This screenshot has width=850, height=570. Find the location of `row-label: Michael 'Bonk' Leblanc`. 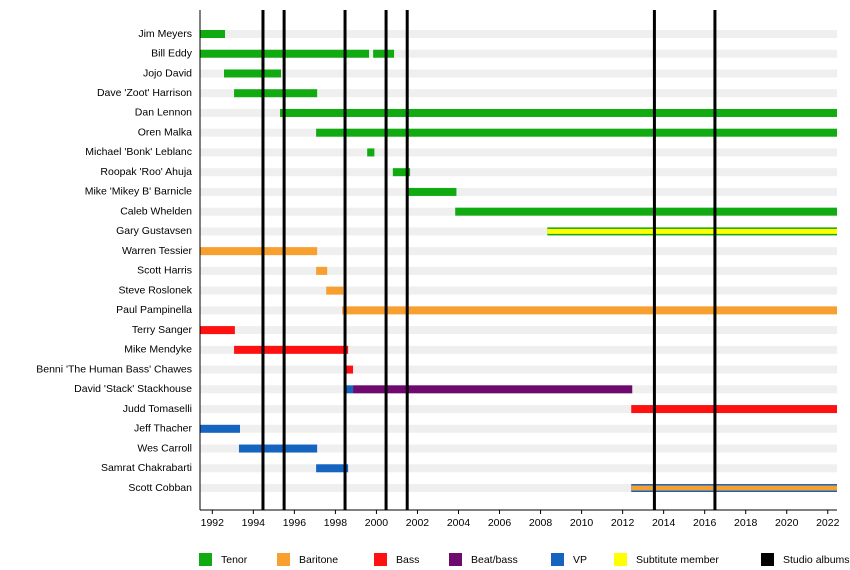

row-label: Michael 'Bonk' Leblanc is located at coordinates (138, 152).